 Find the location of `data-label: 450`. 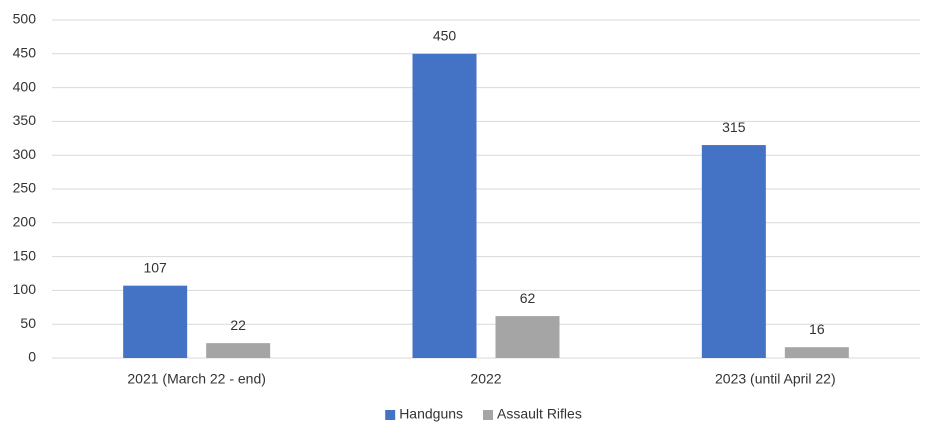

data-label: 450 is located at coordinates (445, 36).